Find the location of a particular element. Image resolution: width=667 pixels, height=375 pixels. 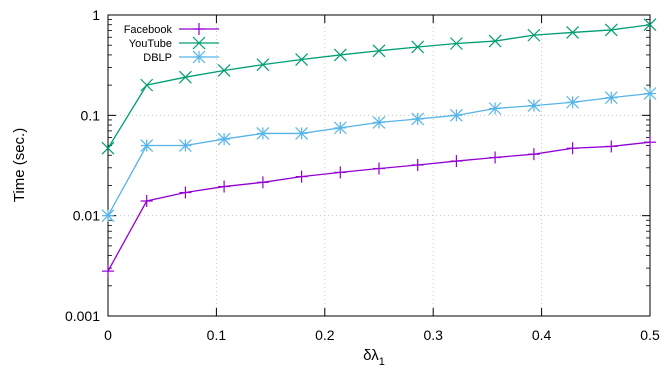

legend-label-youtube: YouTube is located at coordinates (150, 44).